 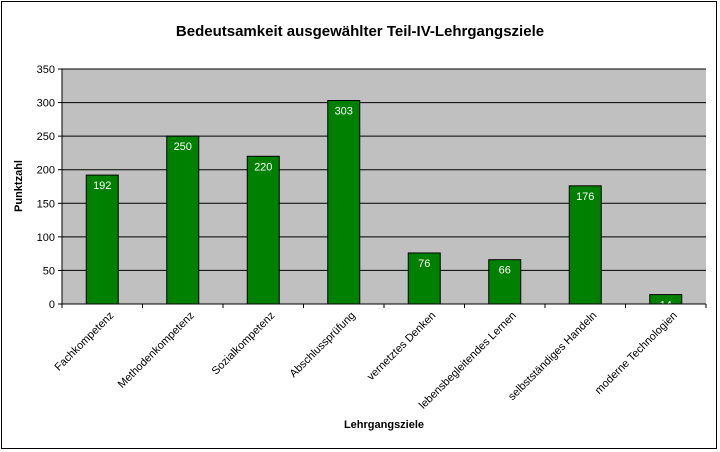 What do you see at coordinates (49, 271) in the screenshot?
I see `y-tick-label: 50` at bounding box center [49, 271].